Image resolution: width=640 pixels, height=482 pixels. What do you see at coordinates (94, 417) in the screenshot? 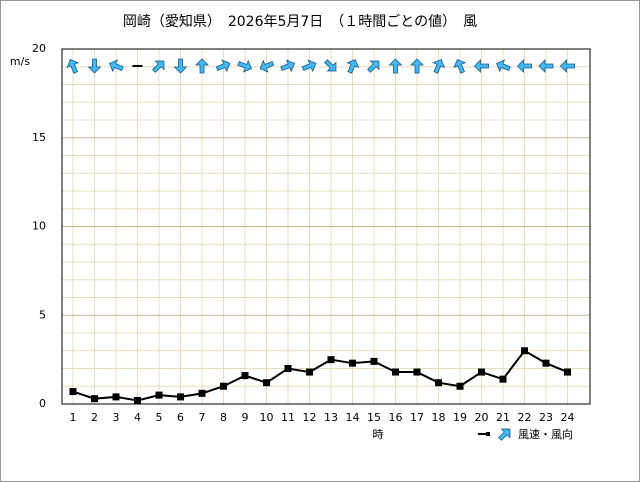
I see `x-tick-label: 2` at bounding box center [94, 417].